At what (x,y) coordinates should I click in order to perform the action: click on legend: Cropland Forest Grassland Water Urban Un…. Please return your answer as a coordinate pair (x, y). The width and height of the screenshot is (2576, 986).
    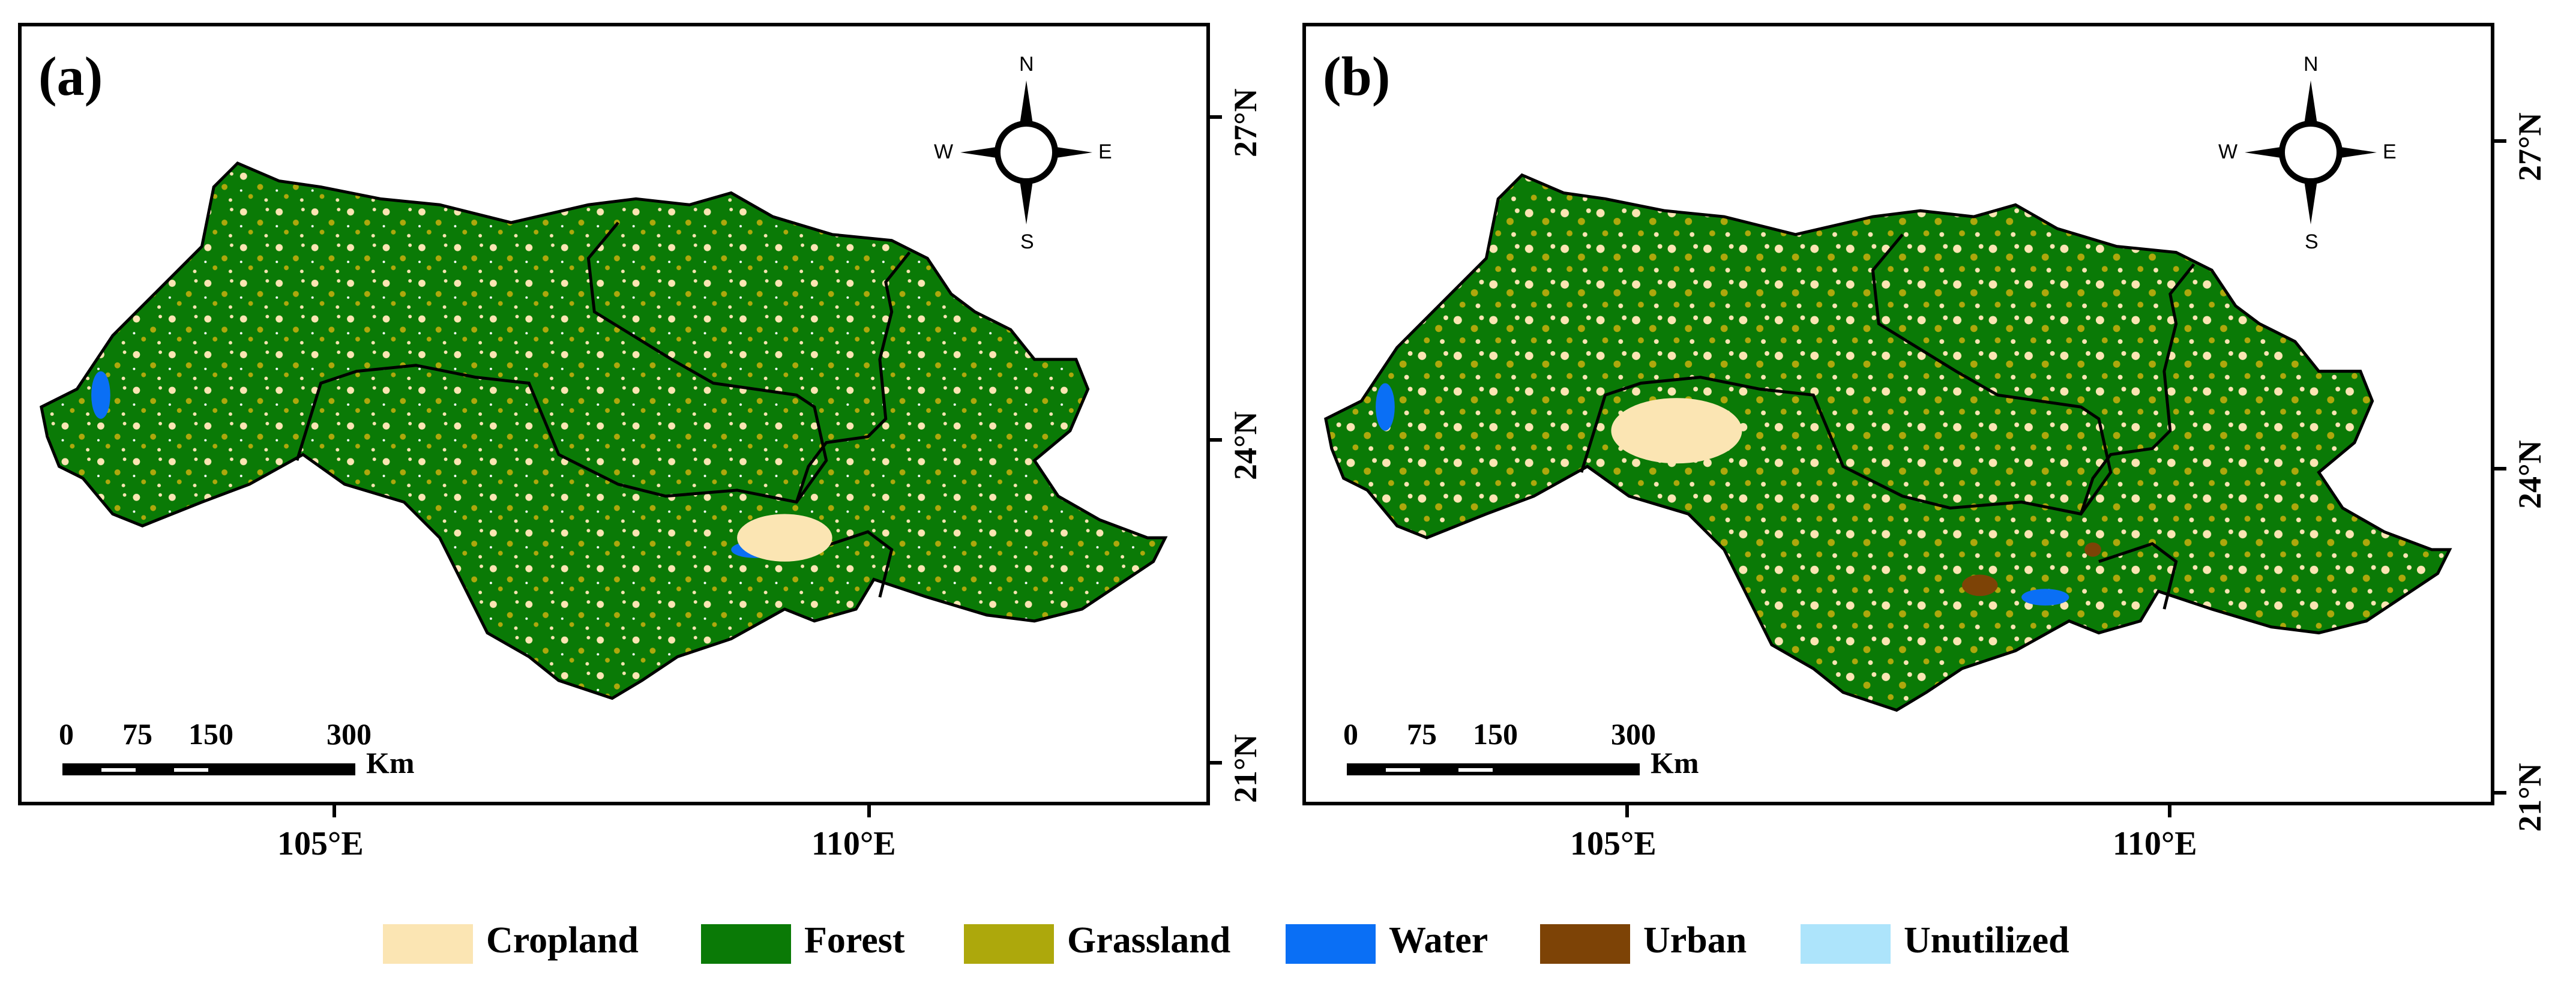
    Looking at the image, I should click on (1288, 947).